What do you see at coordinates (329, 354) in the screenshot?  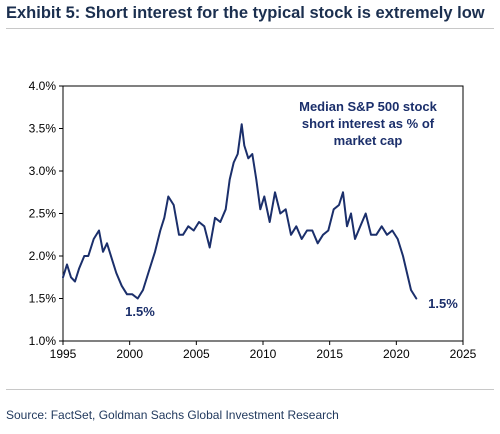 I see `x-tick-label: 2015` at bounding box center [329, 354].